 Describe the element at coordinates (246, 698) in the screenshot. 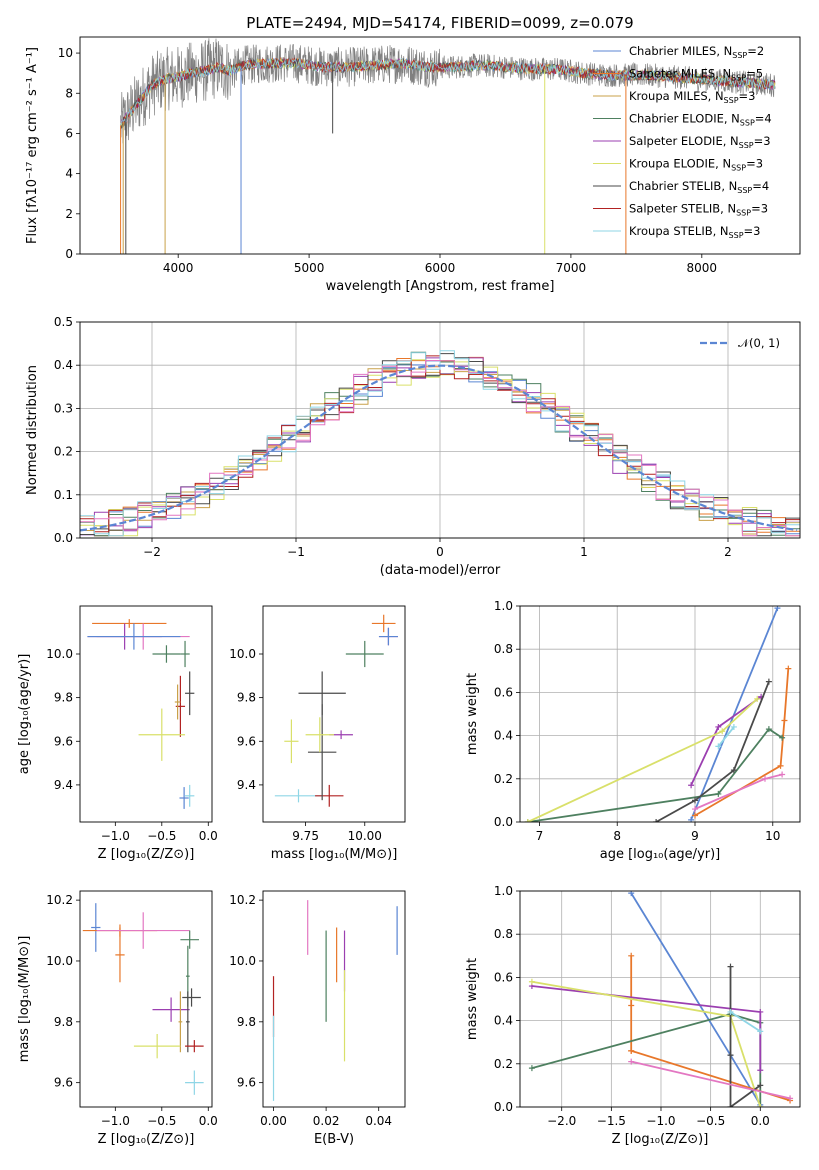

I see `y-tick-label: 9.8` at that location.